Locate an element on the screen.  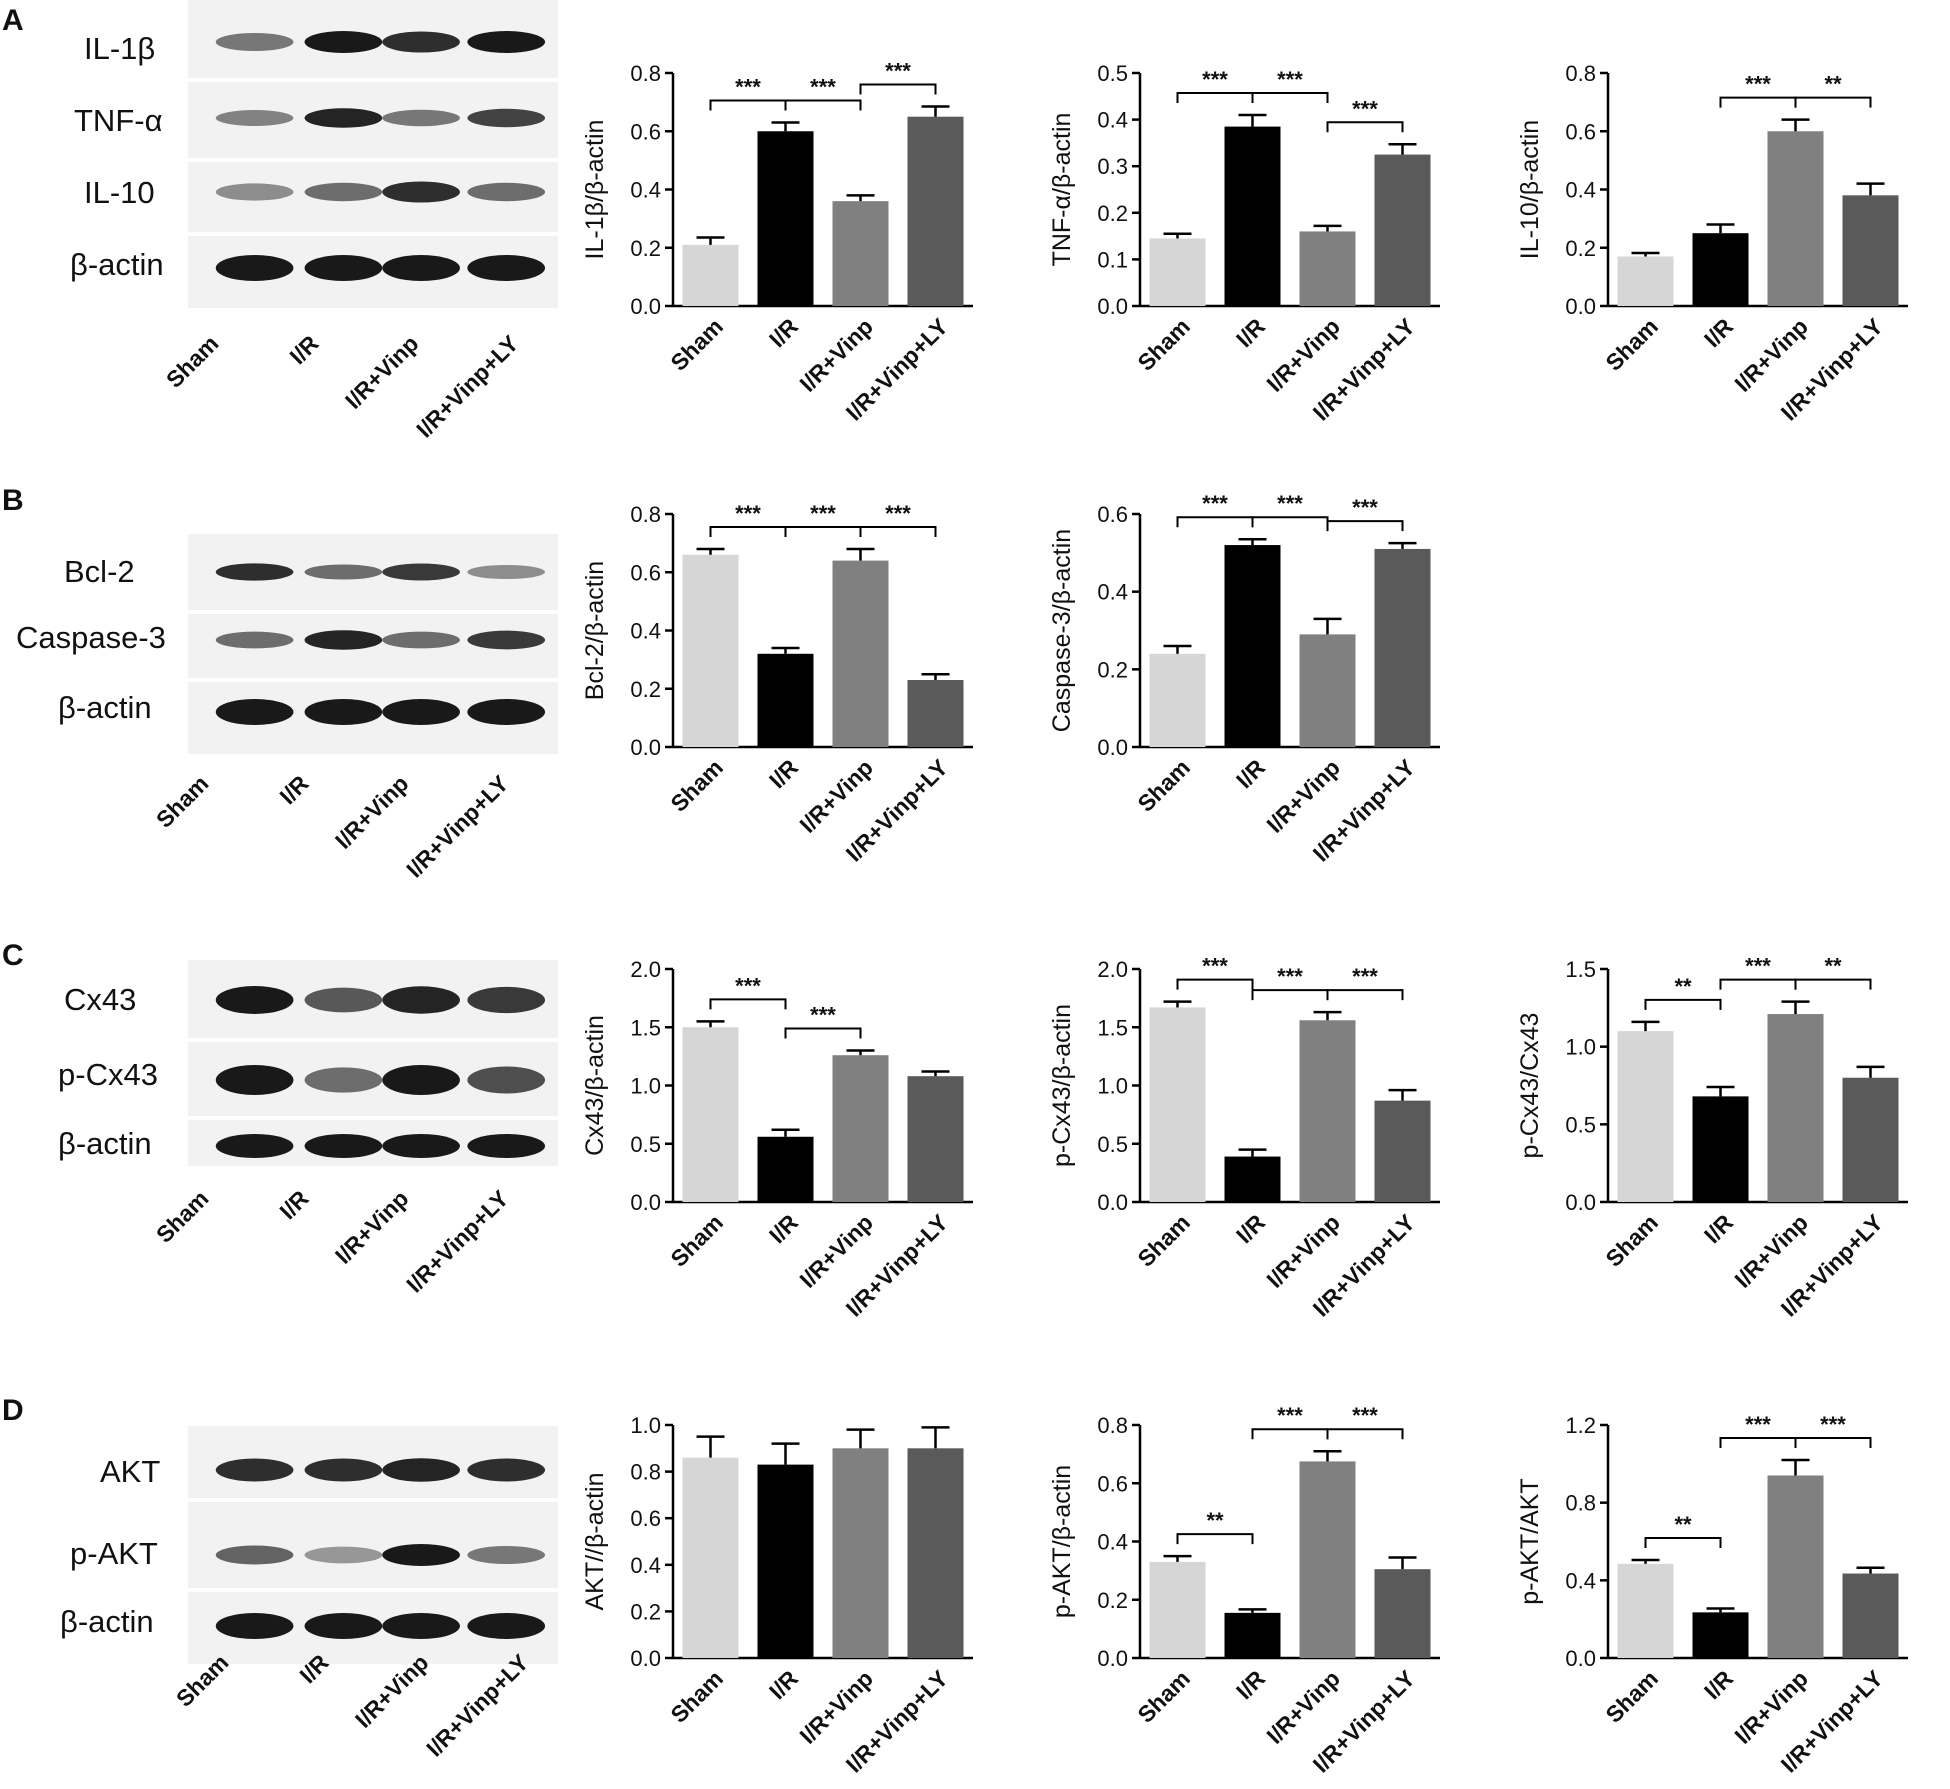
y-axis-title: p-Cx43/Cx43 is located at coordinates (1530, 1086).